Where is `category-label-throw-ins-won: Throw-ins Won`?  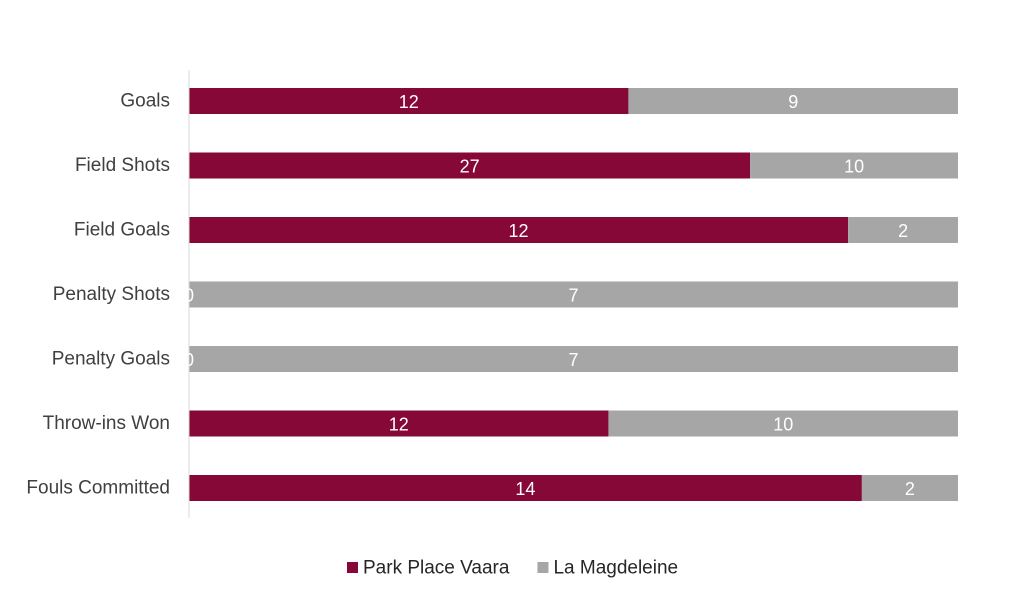 category-label-throw-ins-won: Throw-ins Won is located at coordinates (106, 423).